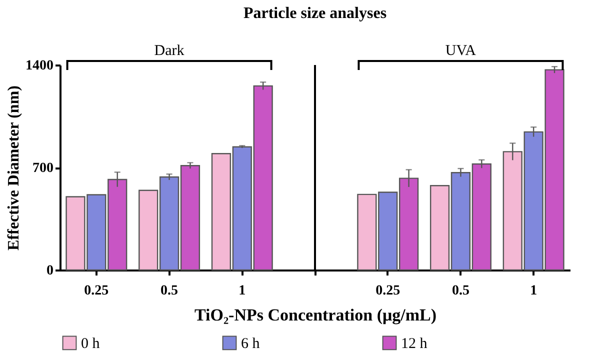 The width and height of the screenshot is (613, 363). Describe the element at coordinates (315, 13) in the screenshot. I see `chart-title: Particle size analyses` at that location.